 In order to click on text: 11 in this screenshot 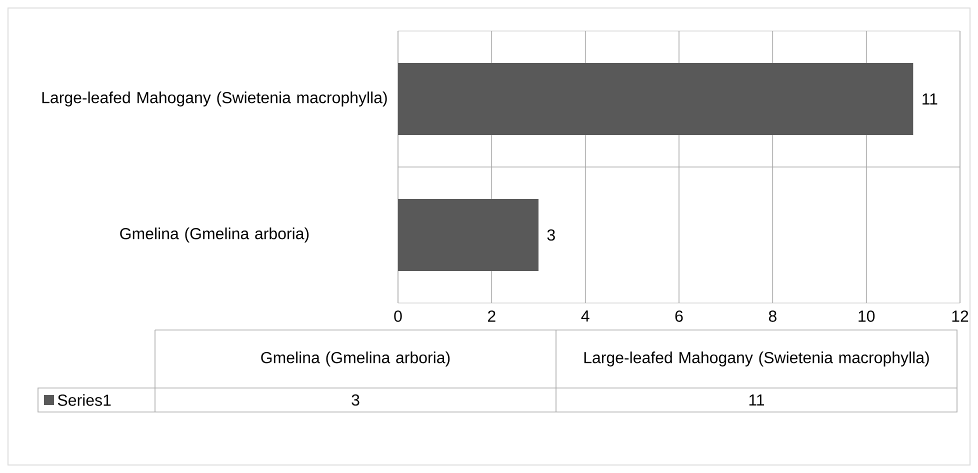, I will do `click(756, 400)`.